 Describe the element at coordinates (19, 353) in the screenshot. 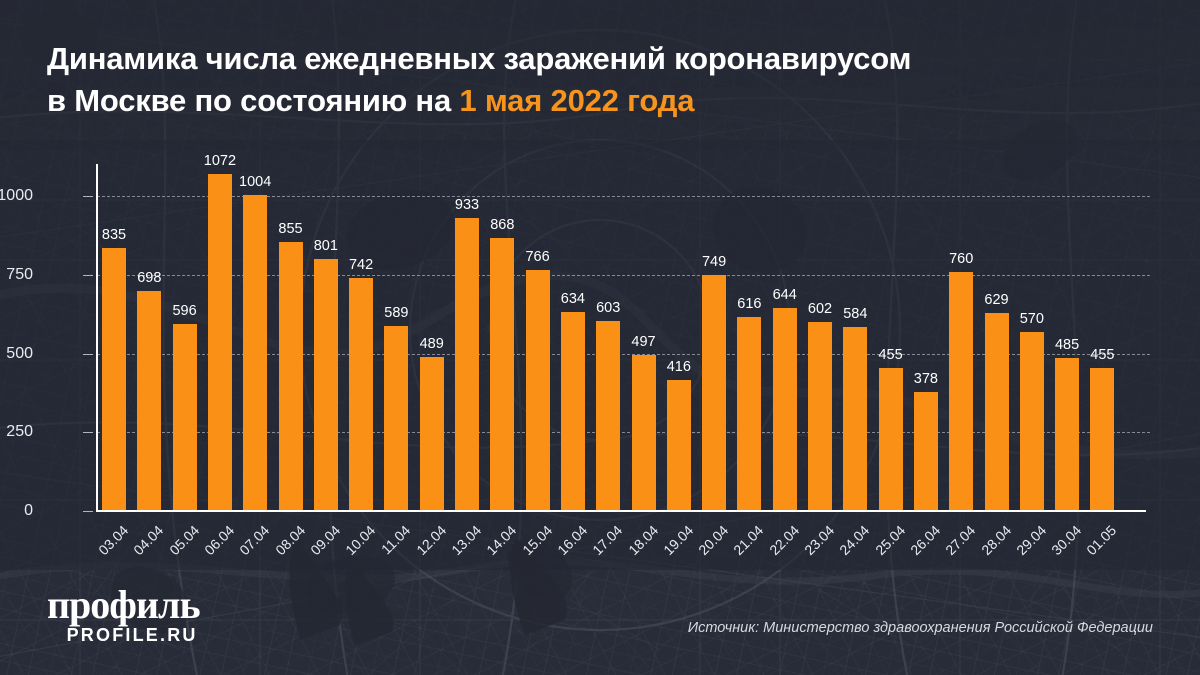

I see `y-axis-label: 500` at that location.